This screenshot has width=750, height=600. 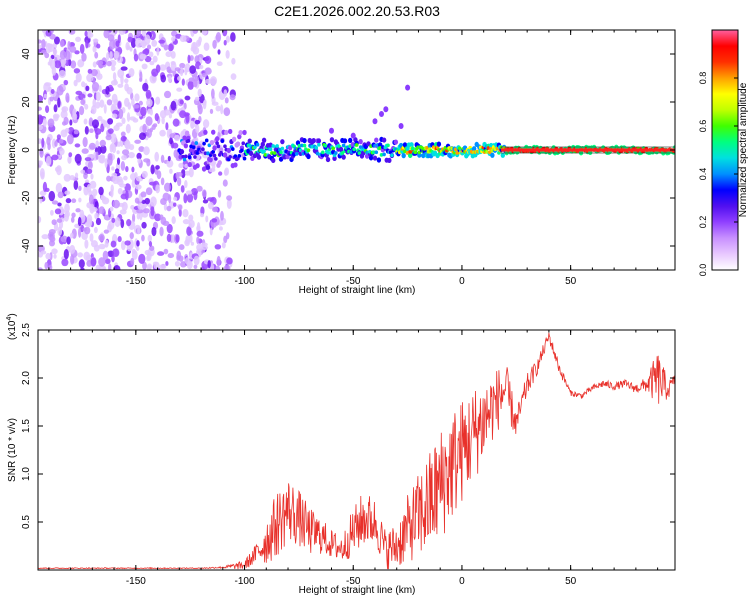 I want to click on y-tick-label: 20, so click(x=26, y=102).